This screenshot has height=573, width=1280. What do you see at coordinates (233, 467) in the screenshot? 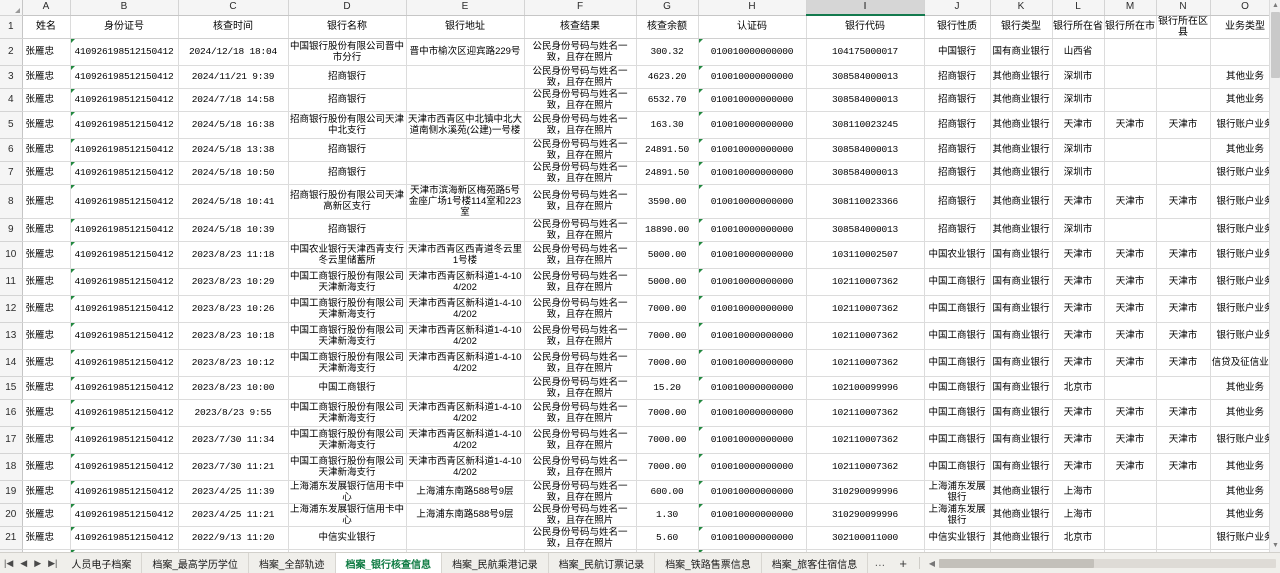
I see `cell-C18: 2023/7/30 11:21` at bounding box center [233, 467].